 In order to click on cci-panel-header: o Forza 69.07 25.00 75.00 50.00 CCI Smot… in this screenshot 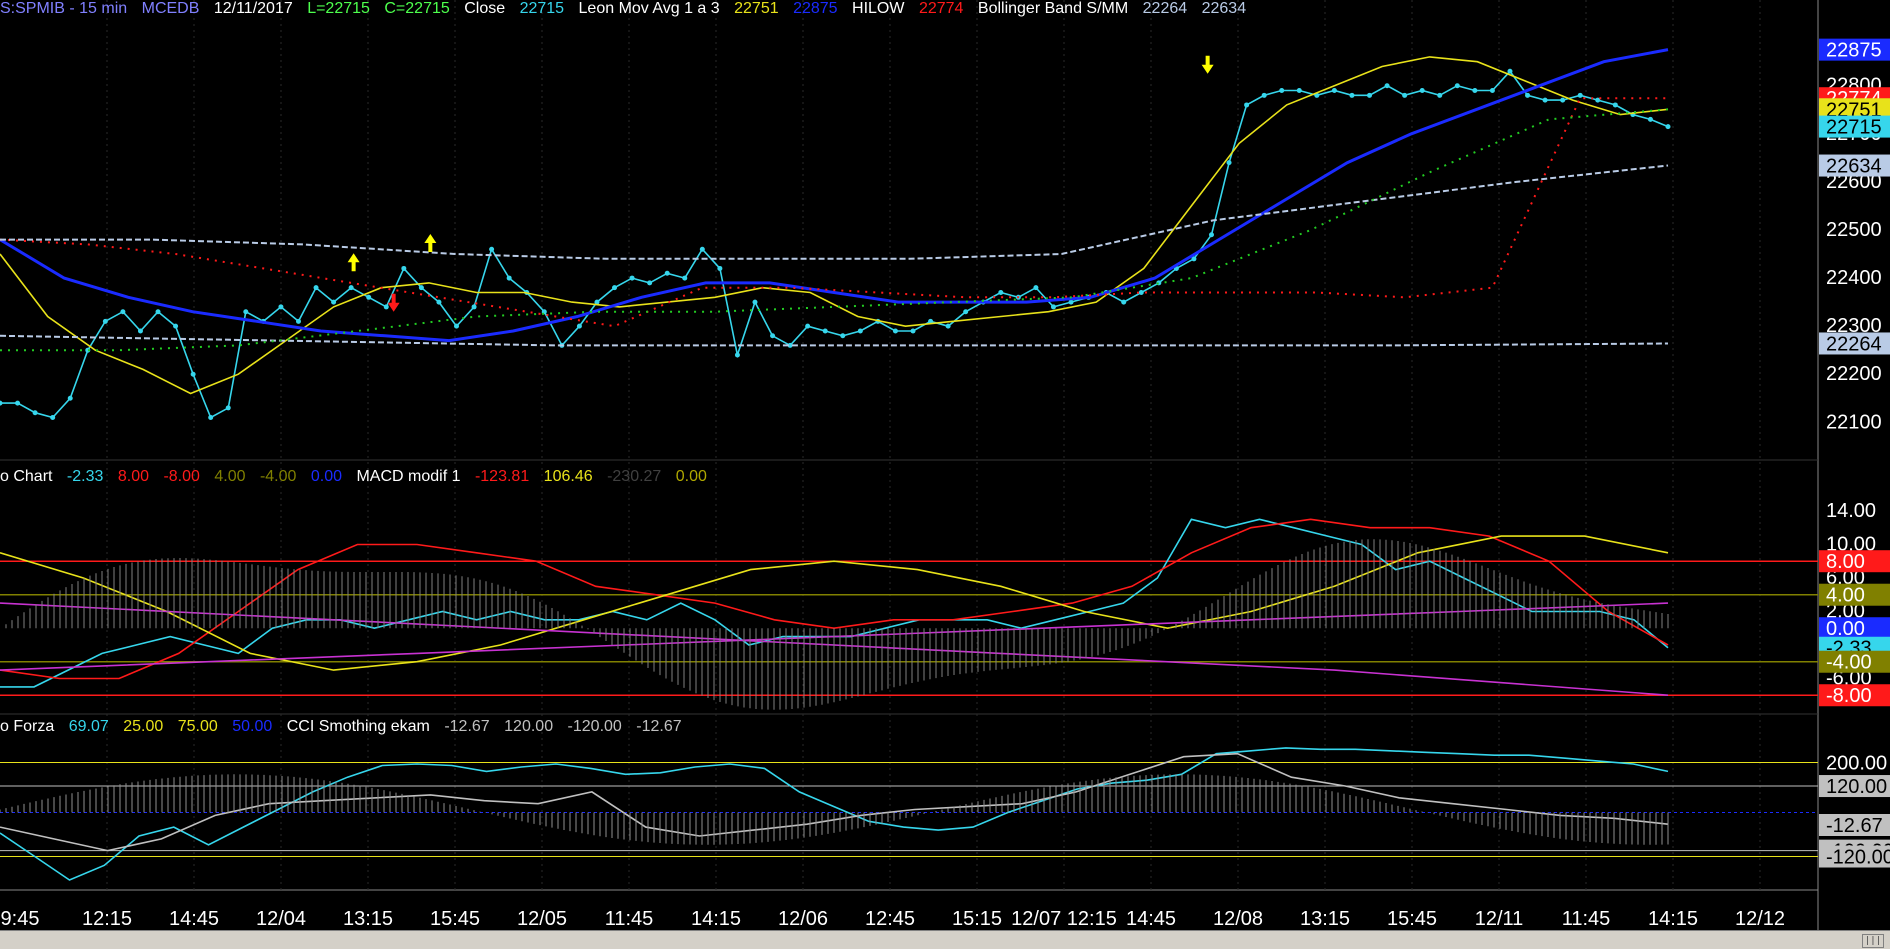, I will do `click(346, 727)`.